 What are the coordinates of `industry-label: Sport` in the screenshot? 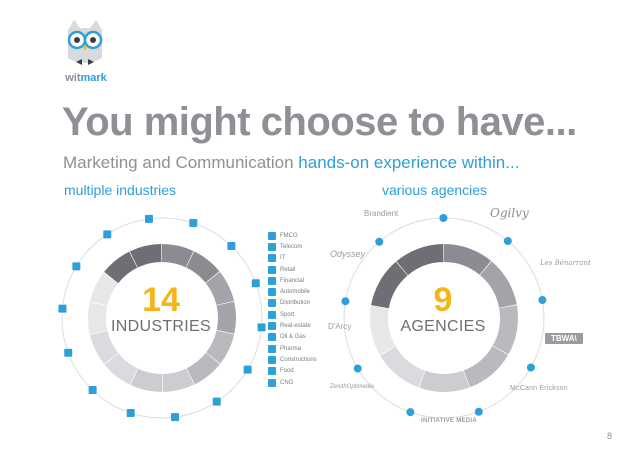 It's located at (287, 314).